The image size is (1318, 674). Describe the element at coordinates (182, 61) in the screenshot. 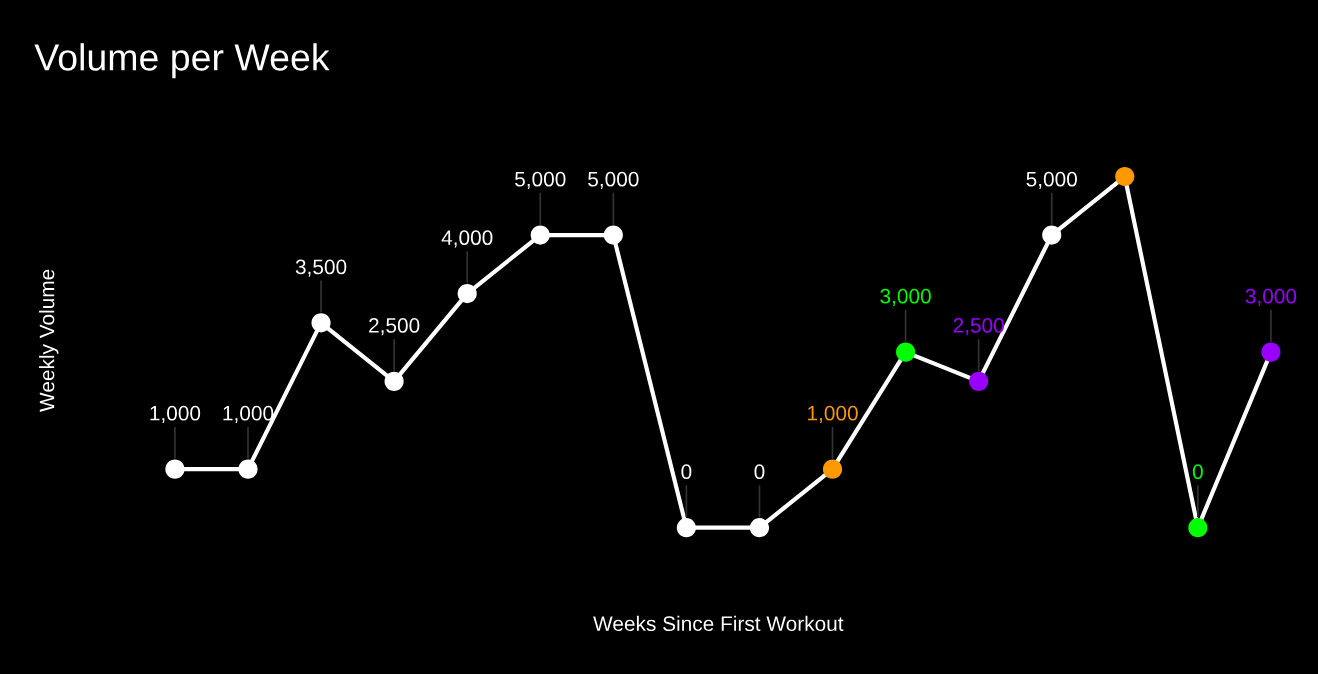

I see `chart-title: Volume per Week` at that location.